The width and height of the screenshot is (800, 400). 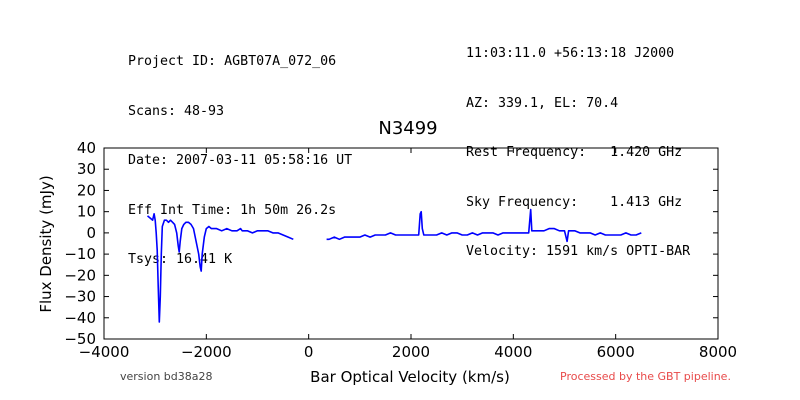 What do you see at coordinates (542, 103) in the screenshot?
I see `header-line: AZ: 339.1, EL: 70.4` at bounding box center [542, 103].